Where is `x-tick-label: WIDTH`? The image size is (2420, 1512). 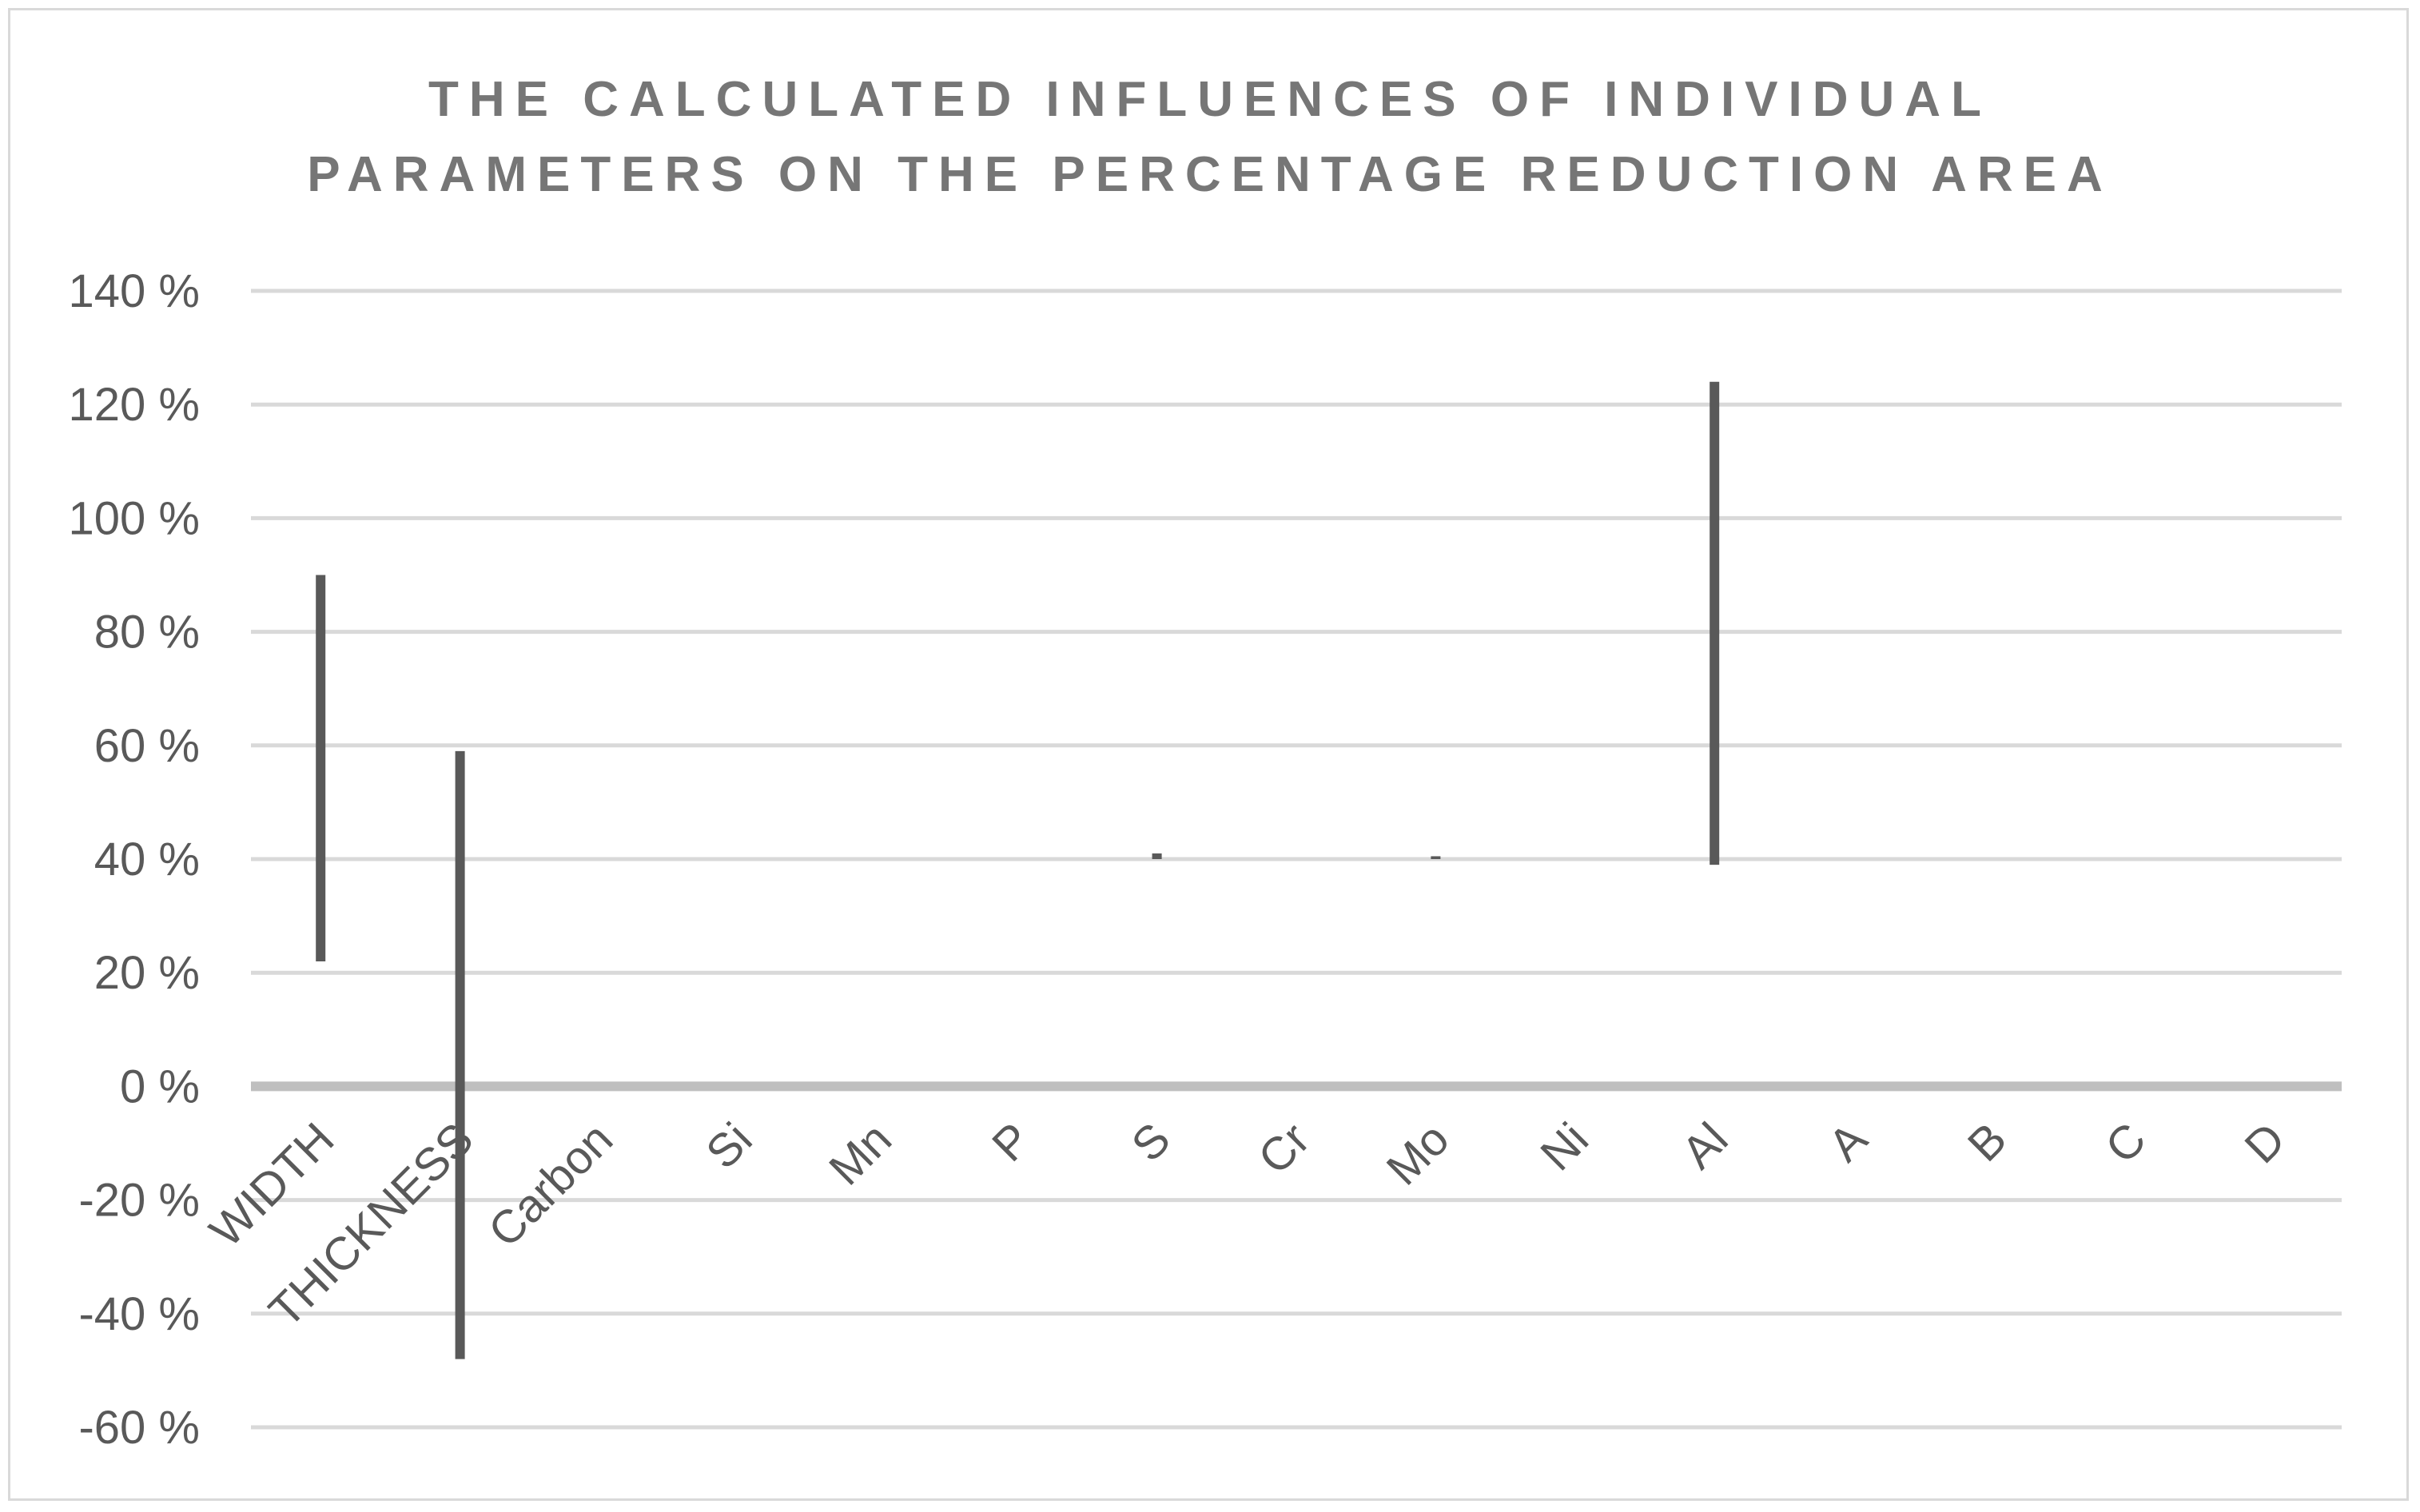
x-tick-label: WIDTH is located at coordinates (272, 1185).